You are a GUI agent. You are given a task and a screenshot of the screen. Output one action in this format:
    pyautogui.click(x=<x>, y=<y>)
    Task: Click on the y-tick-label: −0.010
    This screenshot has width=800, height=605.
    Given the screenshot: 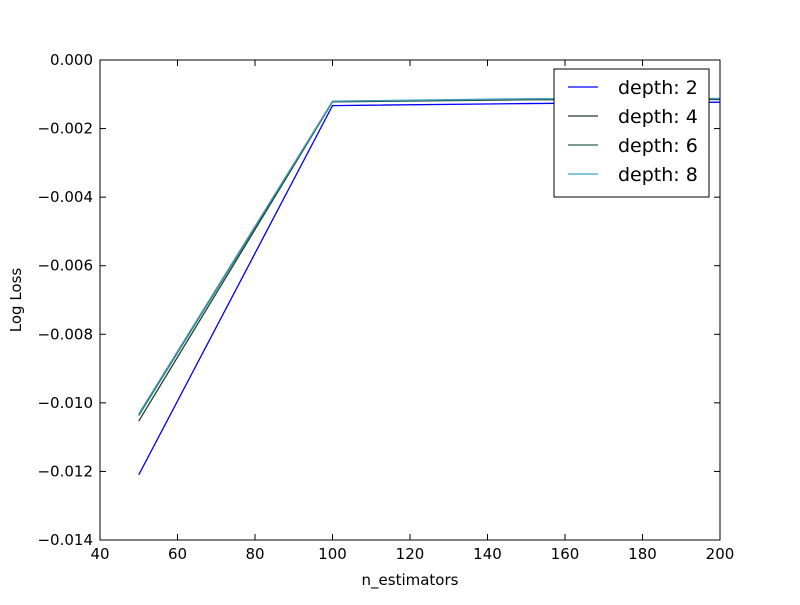 What is the action you would take?
    pyautogui.click(x=65, y=403)
    